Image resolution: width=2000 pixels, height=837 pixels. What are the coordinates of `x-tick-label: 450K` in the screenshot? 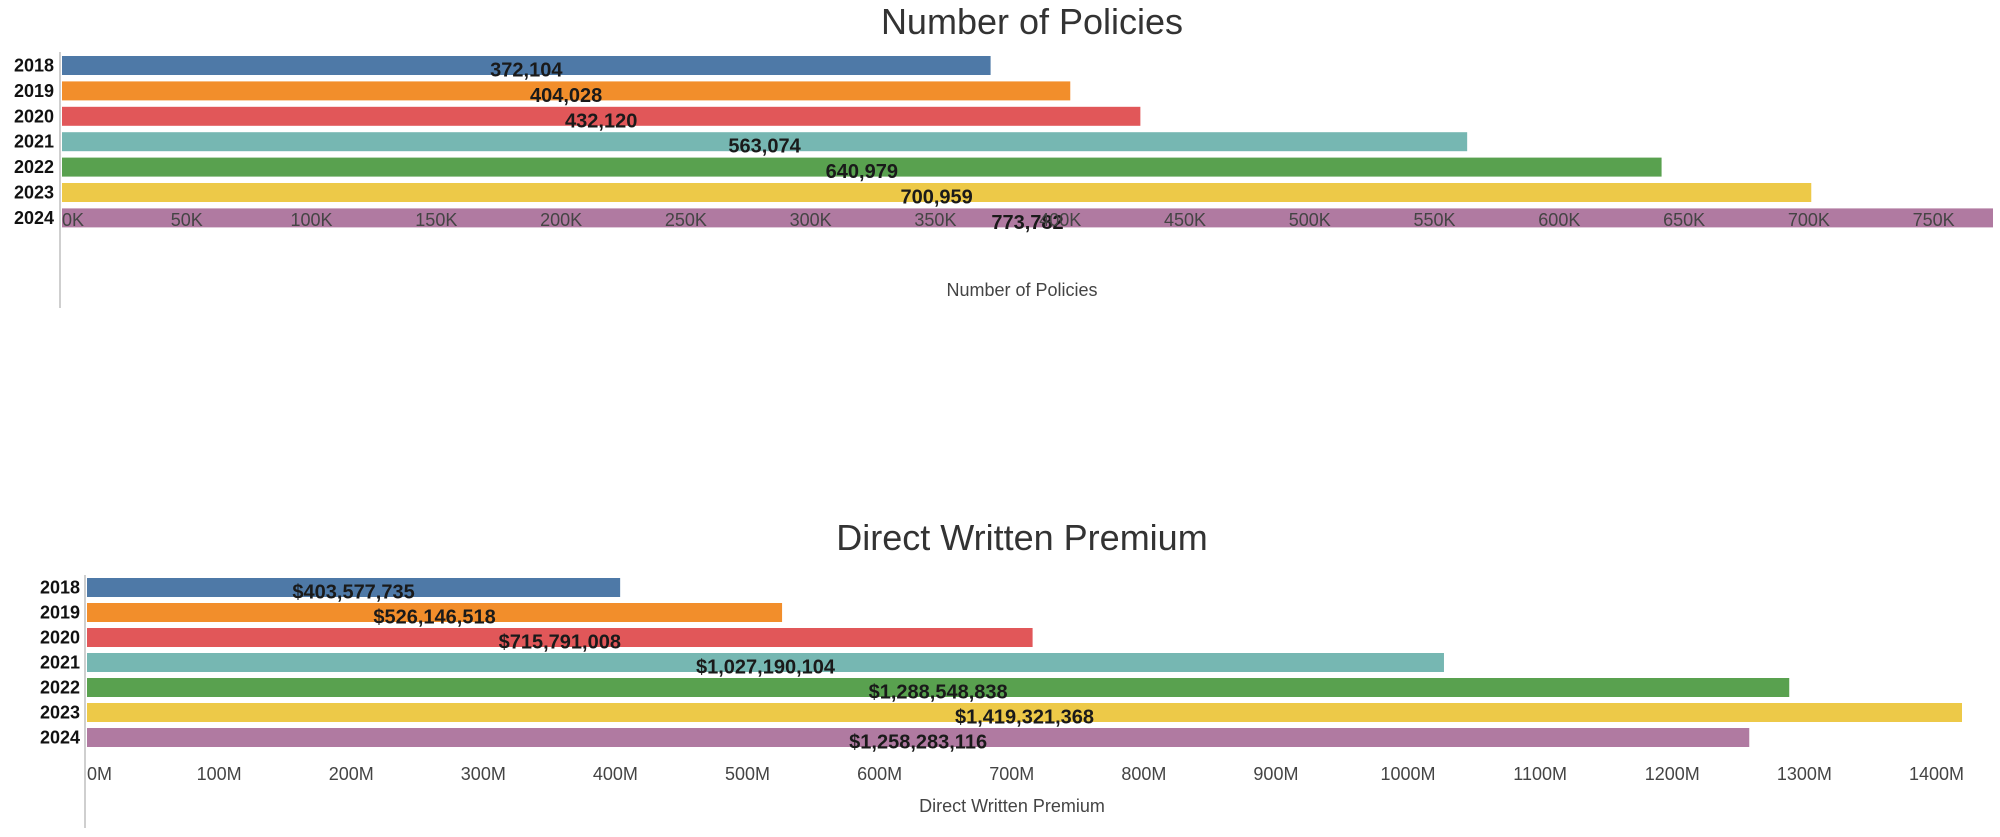 It's located at (1185, 220).